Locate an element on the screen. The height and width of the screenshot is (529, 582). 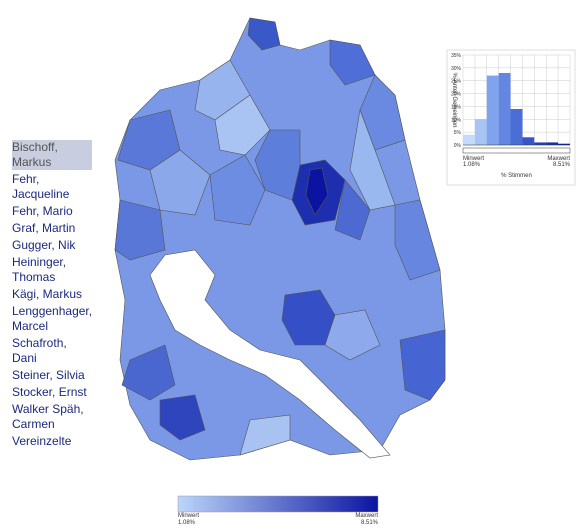
max-value: 8.51% is located at coordinates (562, 165).